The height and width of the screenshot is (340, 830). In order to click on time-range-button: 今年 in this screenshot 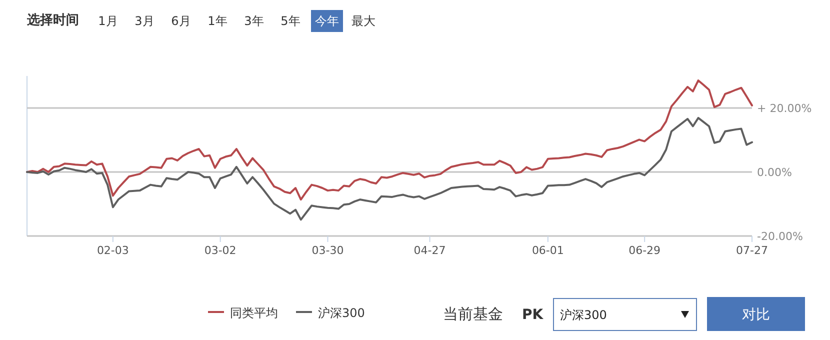, I will do `click(327, 21)`.